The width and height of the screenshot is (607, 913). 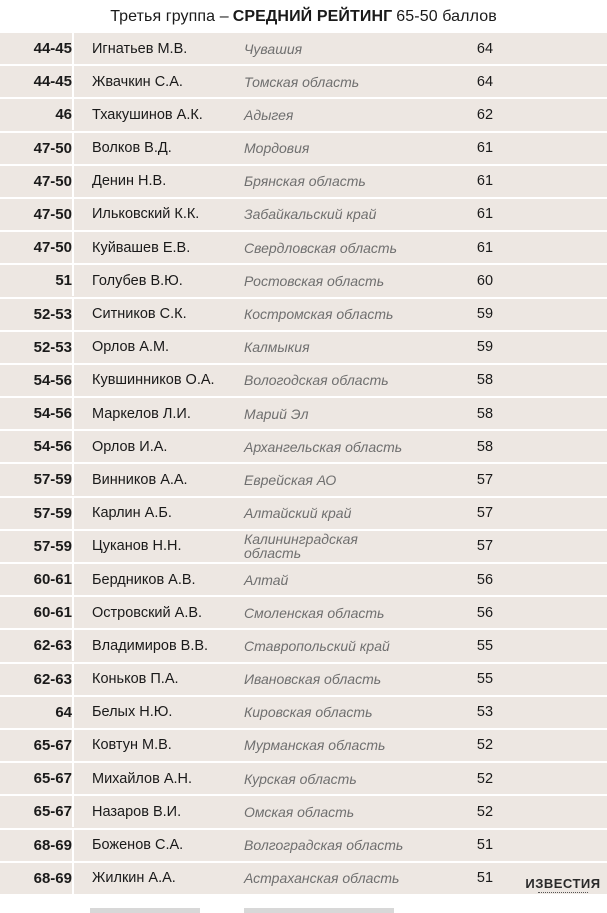 I want to click on table-row: 47-50 Ильковский К.К. Забайкальский край 61, so click(x=303, y=215).